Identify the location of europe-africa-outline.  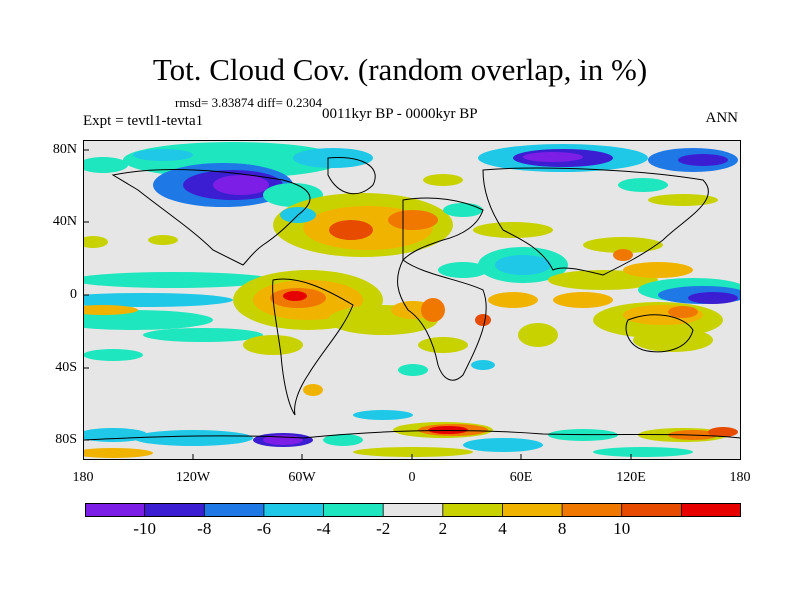
(442, 289).